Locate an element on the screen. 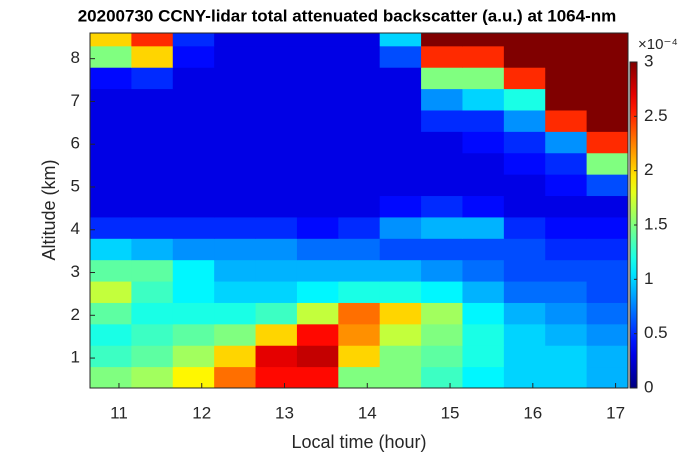 The height and width of the screenshot is (456, 694). x-tick-label: 15 is located at coordinates (450, 412).